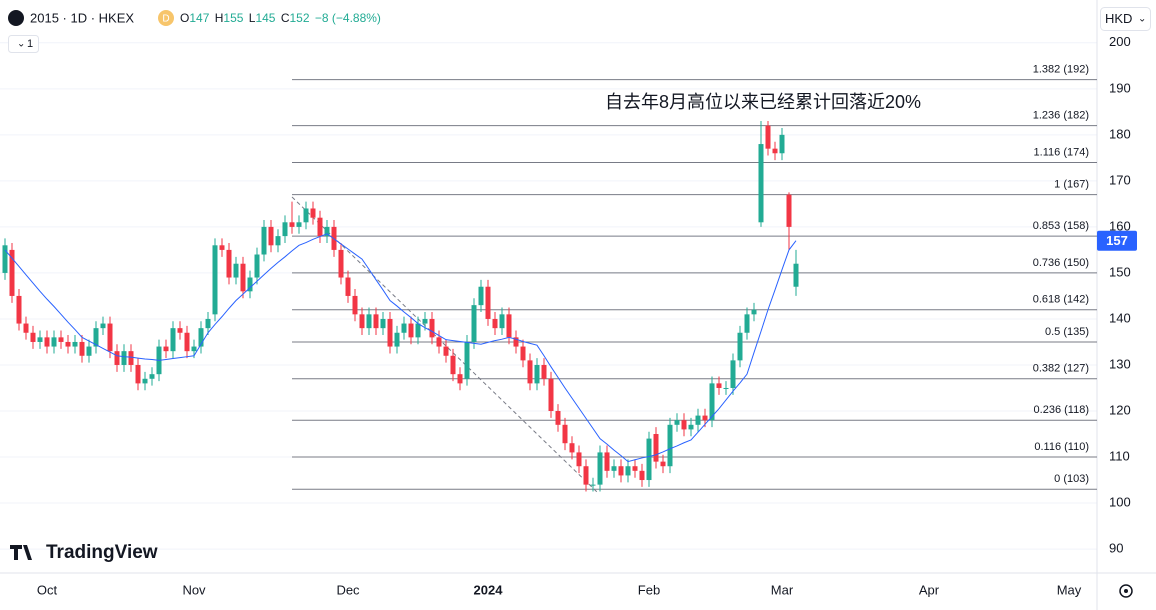 The image size is (1156, 610). I want to click on ohlc-prefix: O, so click(184, 18).